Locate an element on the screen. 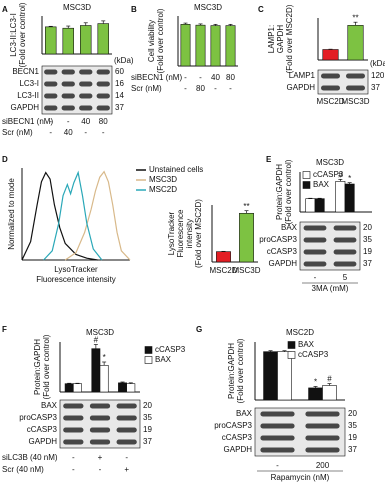  y-axis-label: LAMP1: is located at coordinates (271, 39).